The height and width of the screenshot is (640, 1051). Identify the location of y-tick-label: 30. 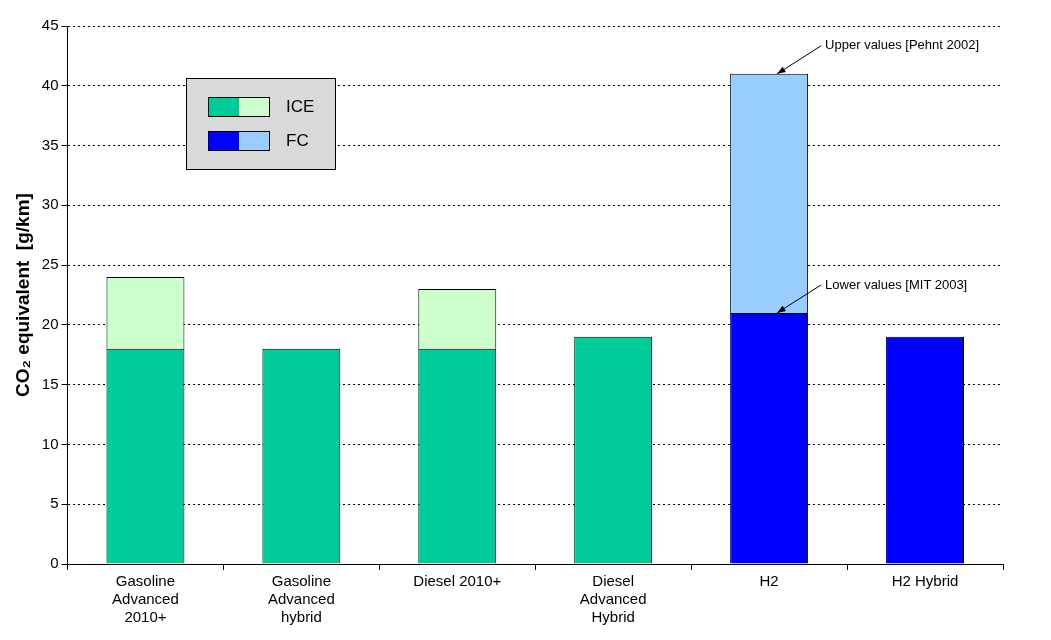
(50, 204).